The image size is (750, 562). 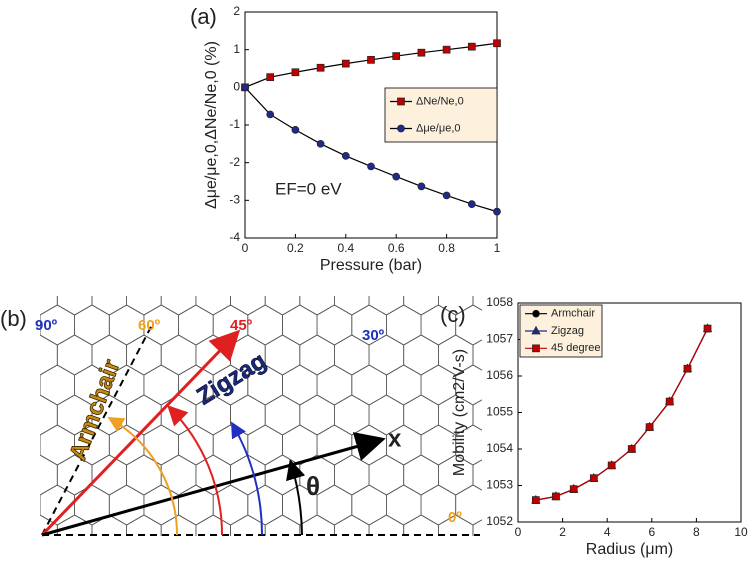 What do you see at coordinates (567, 331) in the screenshot?
I see `legend-label: Zigzag` at bounding box center [567, 331].